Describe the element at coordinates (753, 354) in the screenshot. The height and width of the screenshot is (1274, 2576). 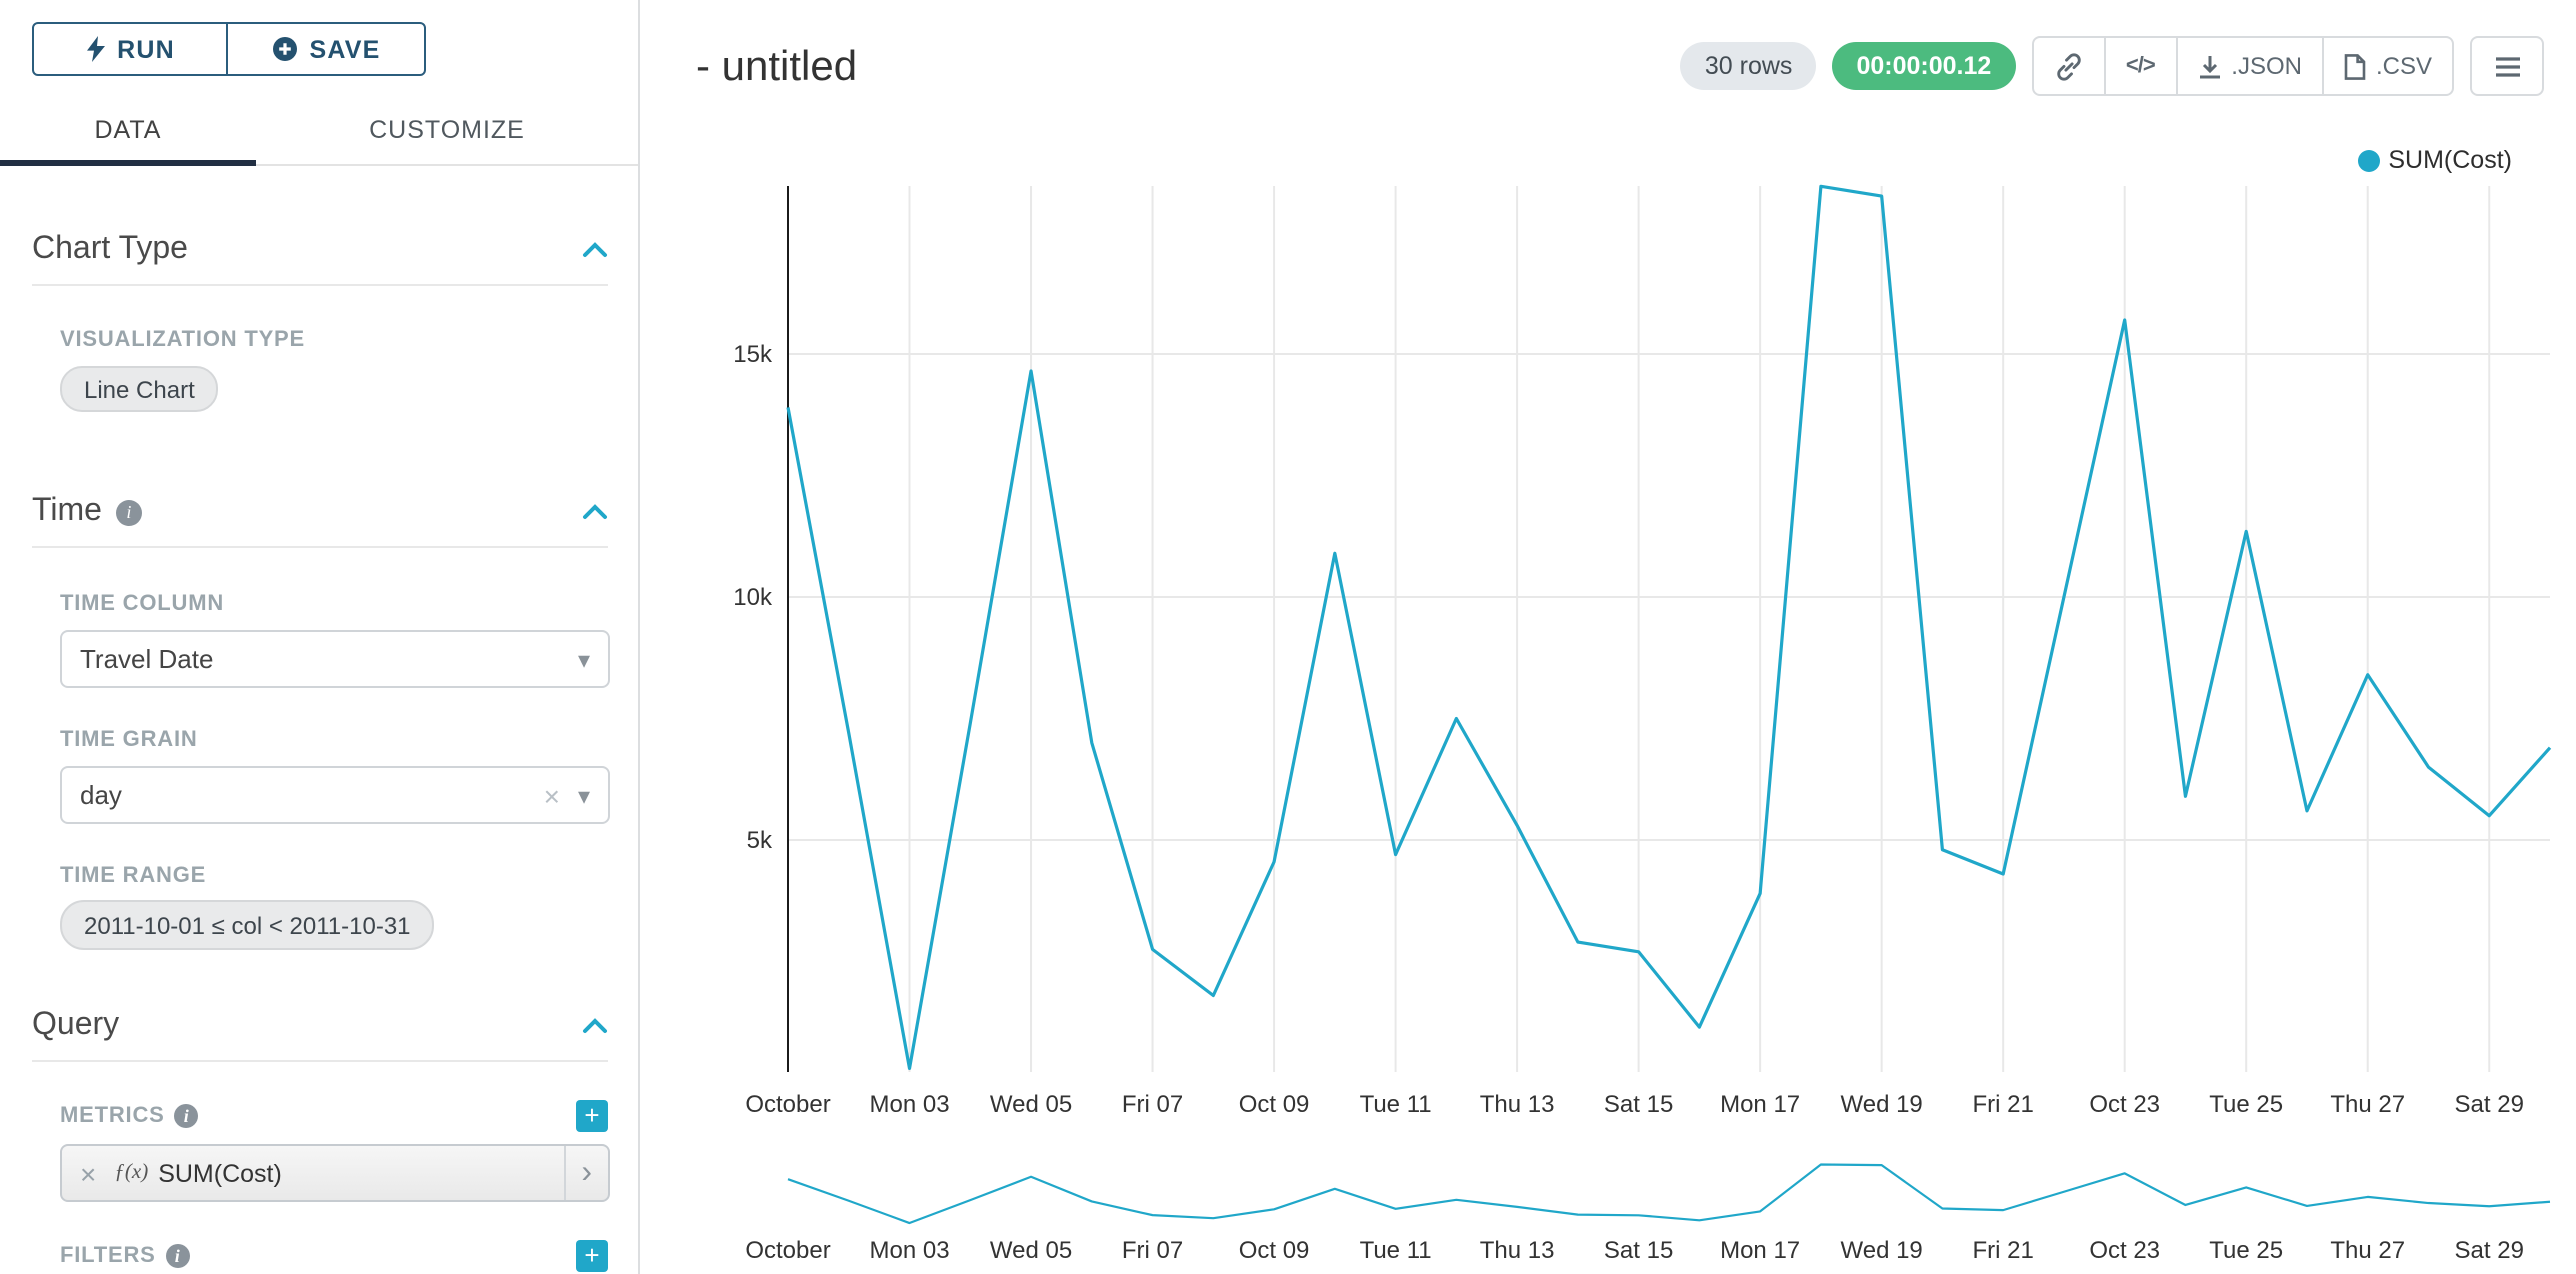
I see `svg-text: 15k` at that location.